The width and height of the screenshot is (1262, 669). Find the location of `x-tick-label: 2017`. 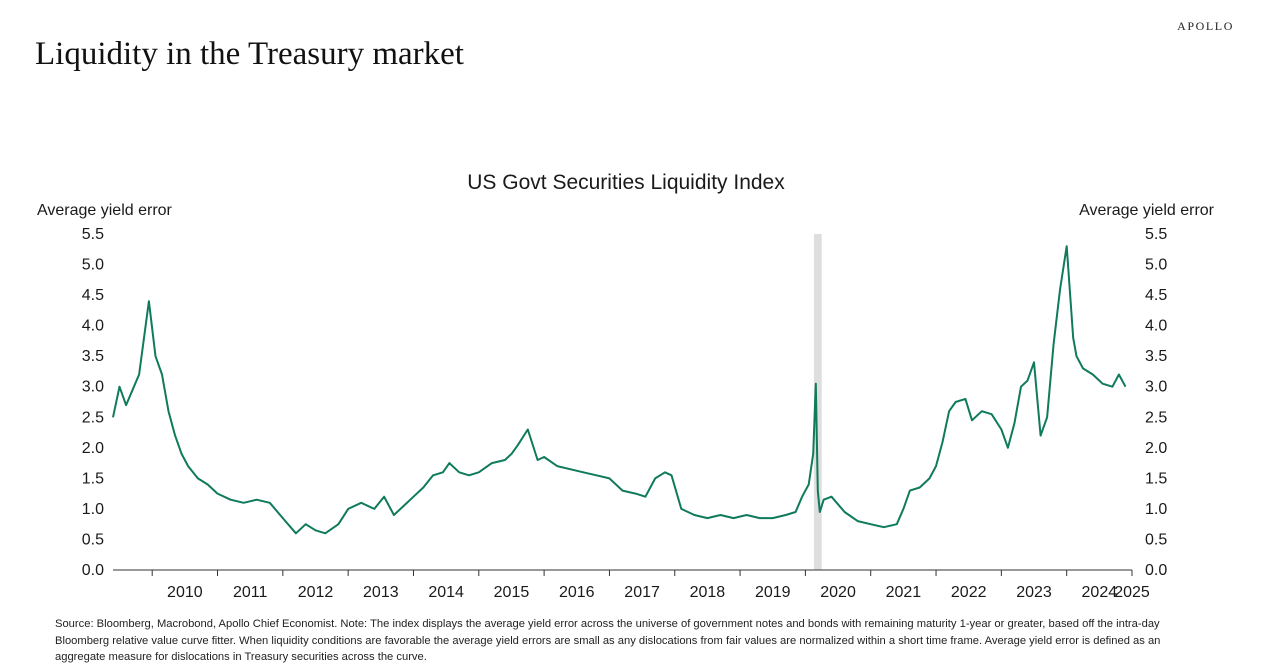

x-tick-label: 2017 is located at coordinates (642, 592).